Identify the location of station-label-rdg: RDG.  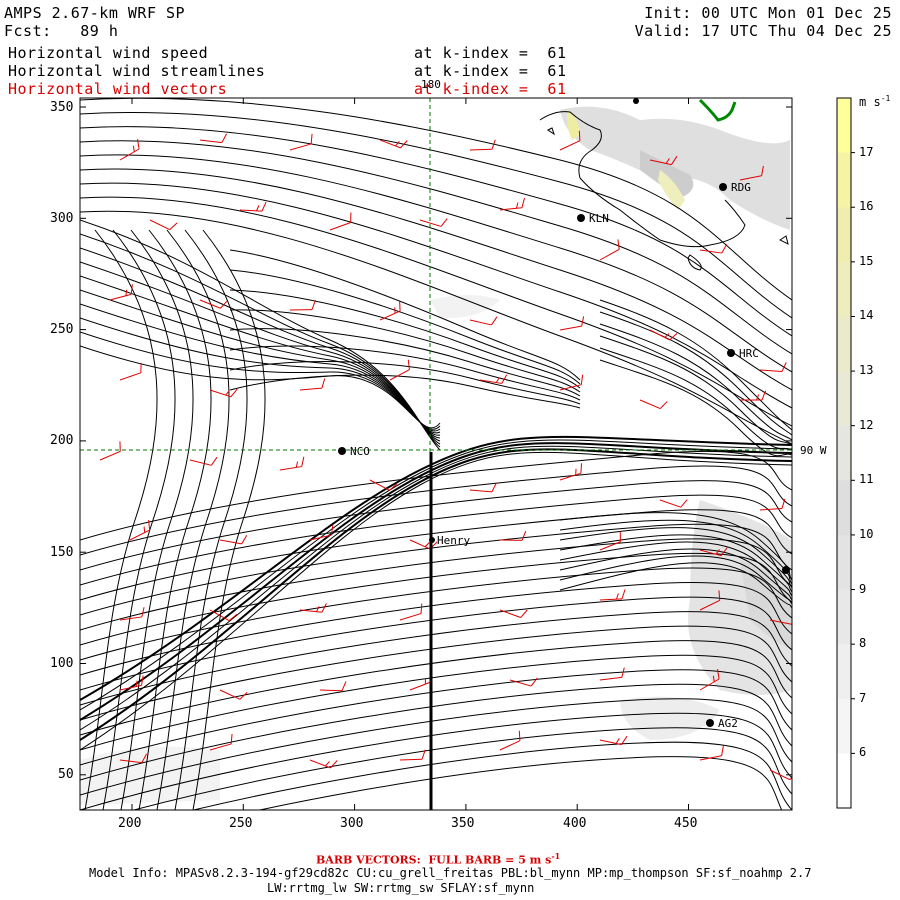
(741, 187).